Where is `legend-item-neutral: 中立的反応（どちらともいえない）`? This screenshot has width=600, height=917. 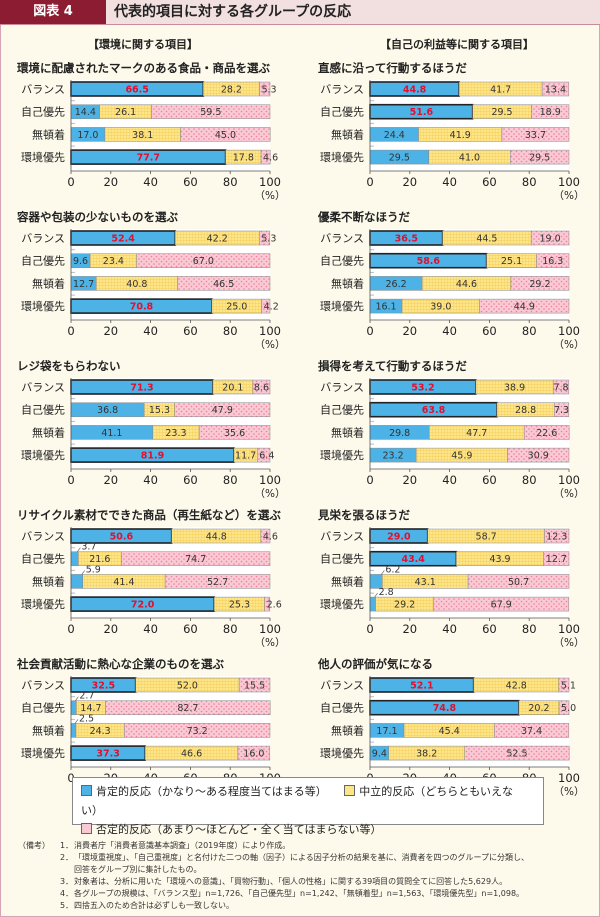
legend-item-neutral: 中立的反応（どちらともいえない） is located at coordinates (297, 801).